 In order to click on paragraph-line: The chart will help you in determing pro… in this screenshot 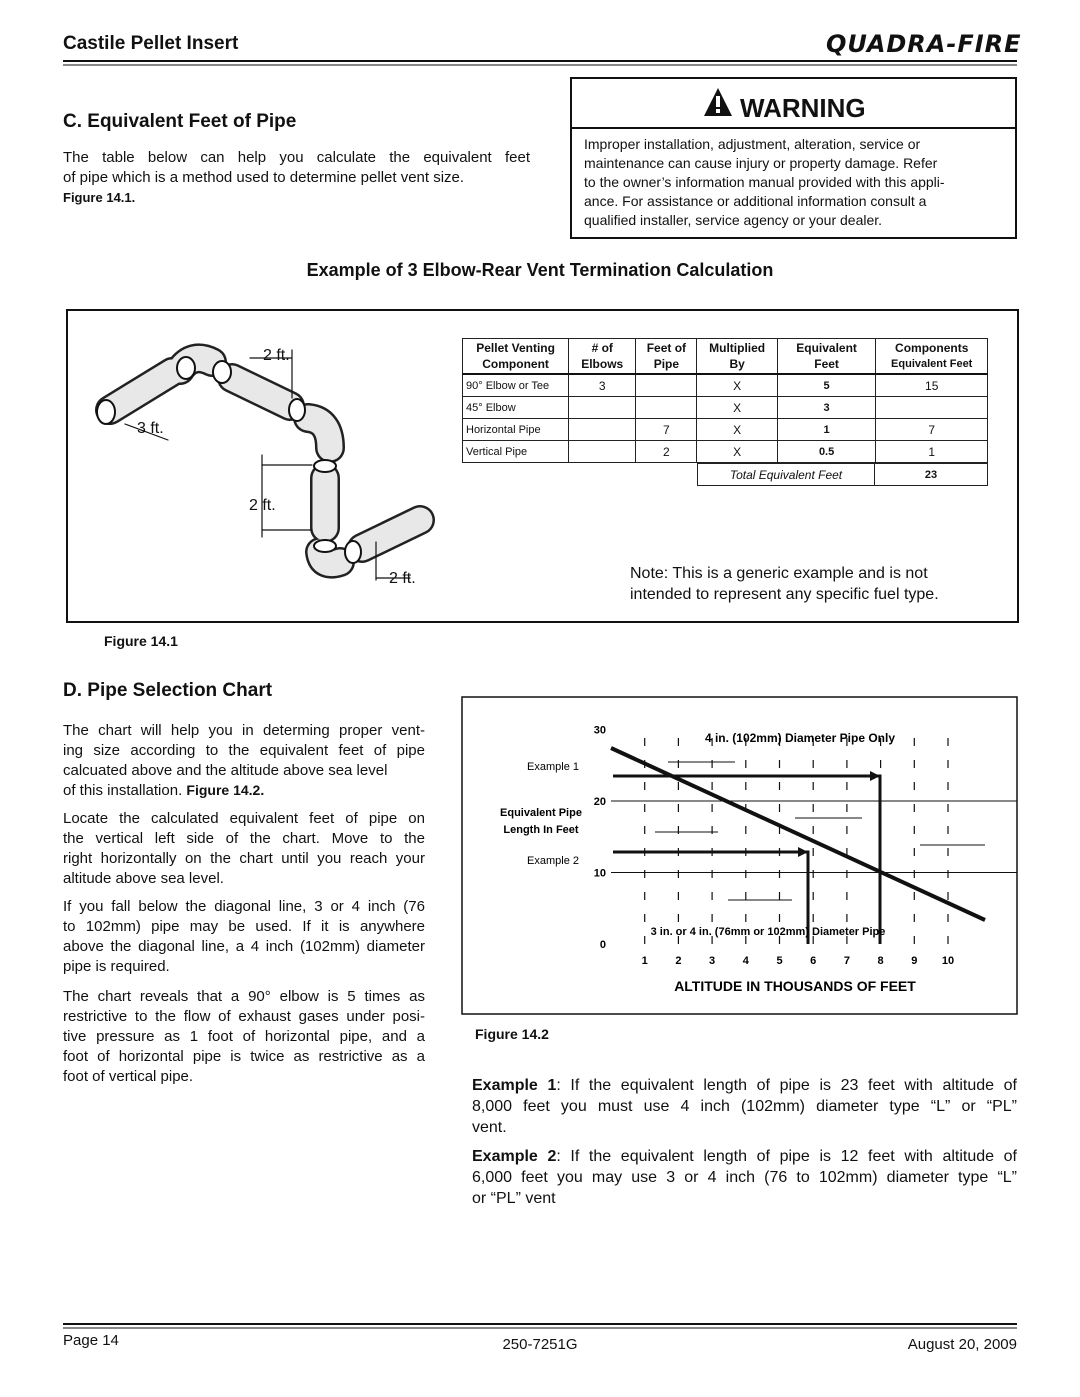, I will do `click(244, 730)`.